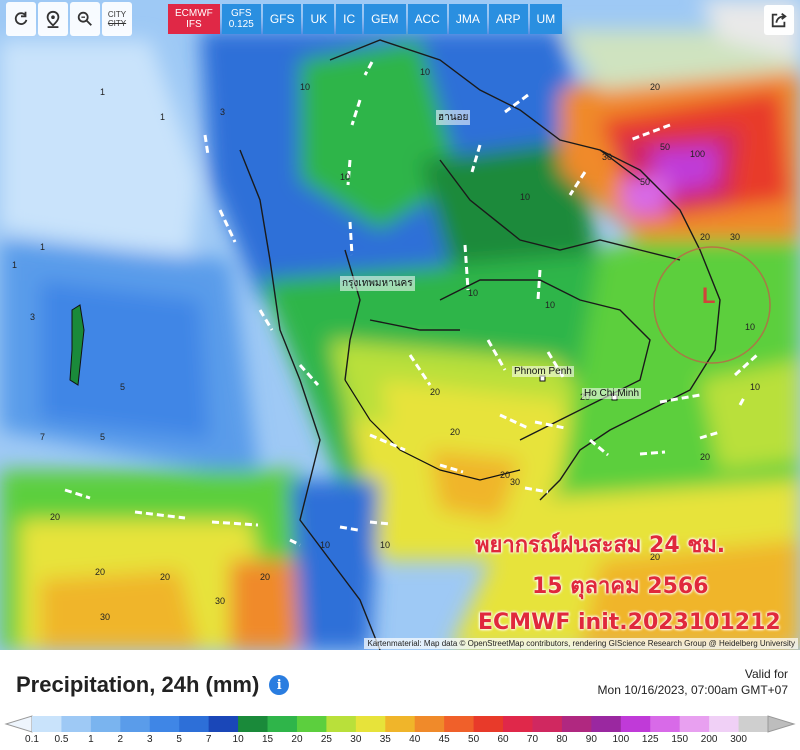 The image size is (800, 750). What do you see at coordinates (415, 739) in the screenshot?
I see `scale-tick-label: 40` at bounding box center [415, 739].